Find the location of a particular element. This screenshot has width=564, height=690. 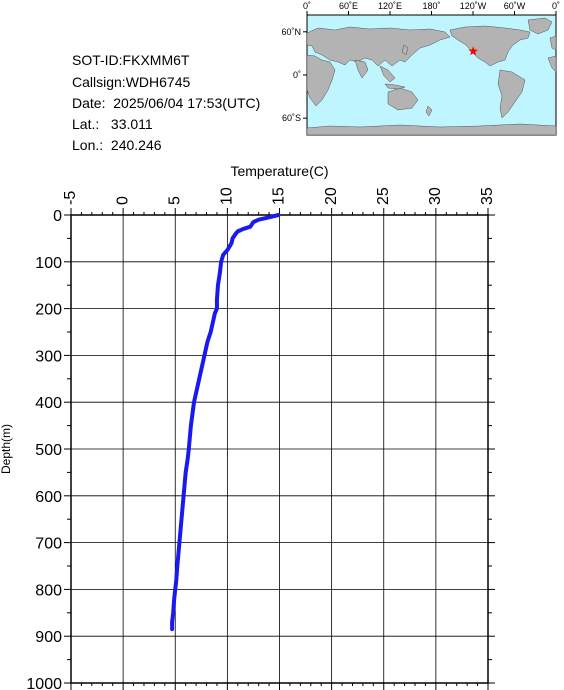

y-tick-labels: 0 100 200 300 400 500 600 700 800 900 1000 is located at coordinates (44, 449).